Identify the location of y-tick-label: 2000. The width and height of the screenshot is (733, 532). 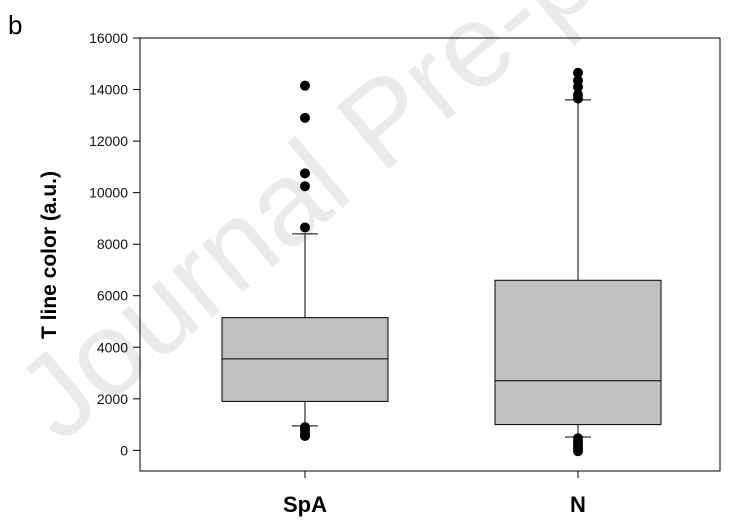
(112, 399).